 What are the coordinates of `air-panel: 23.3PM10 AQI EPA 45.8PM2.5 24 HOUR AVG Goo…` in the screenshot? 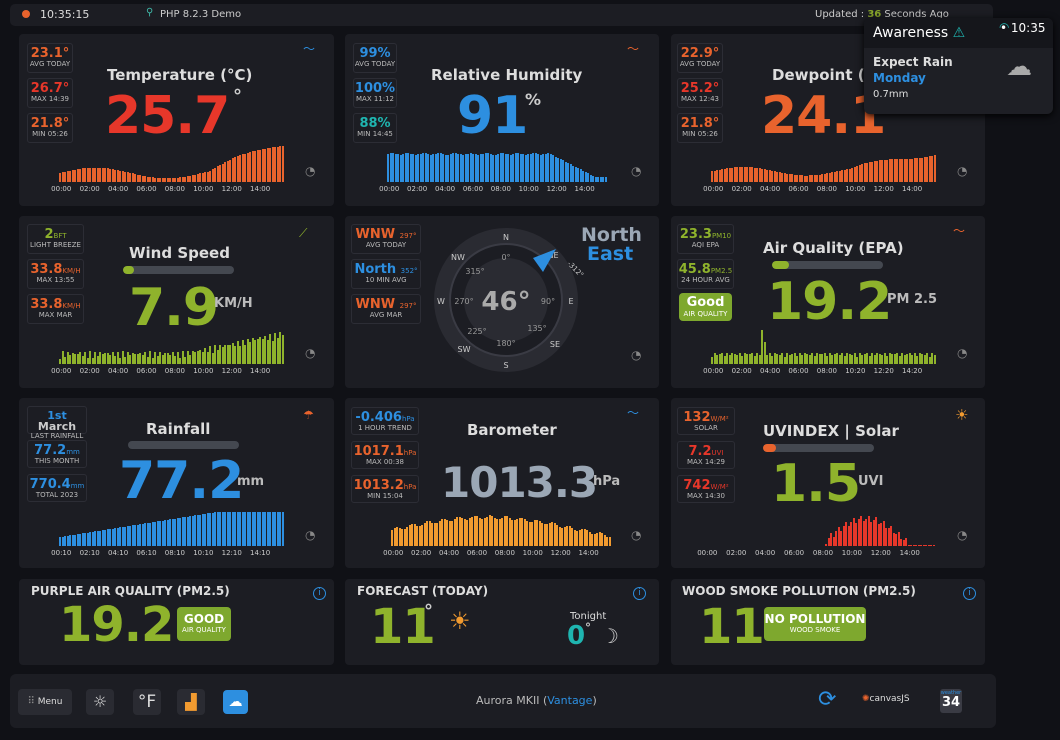 It's located at (828, 302).